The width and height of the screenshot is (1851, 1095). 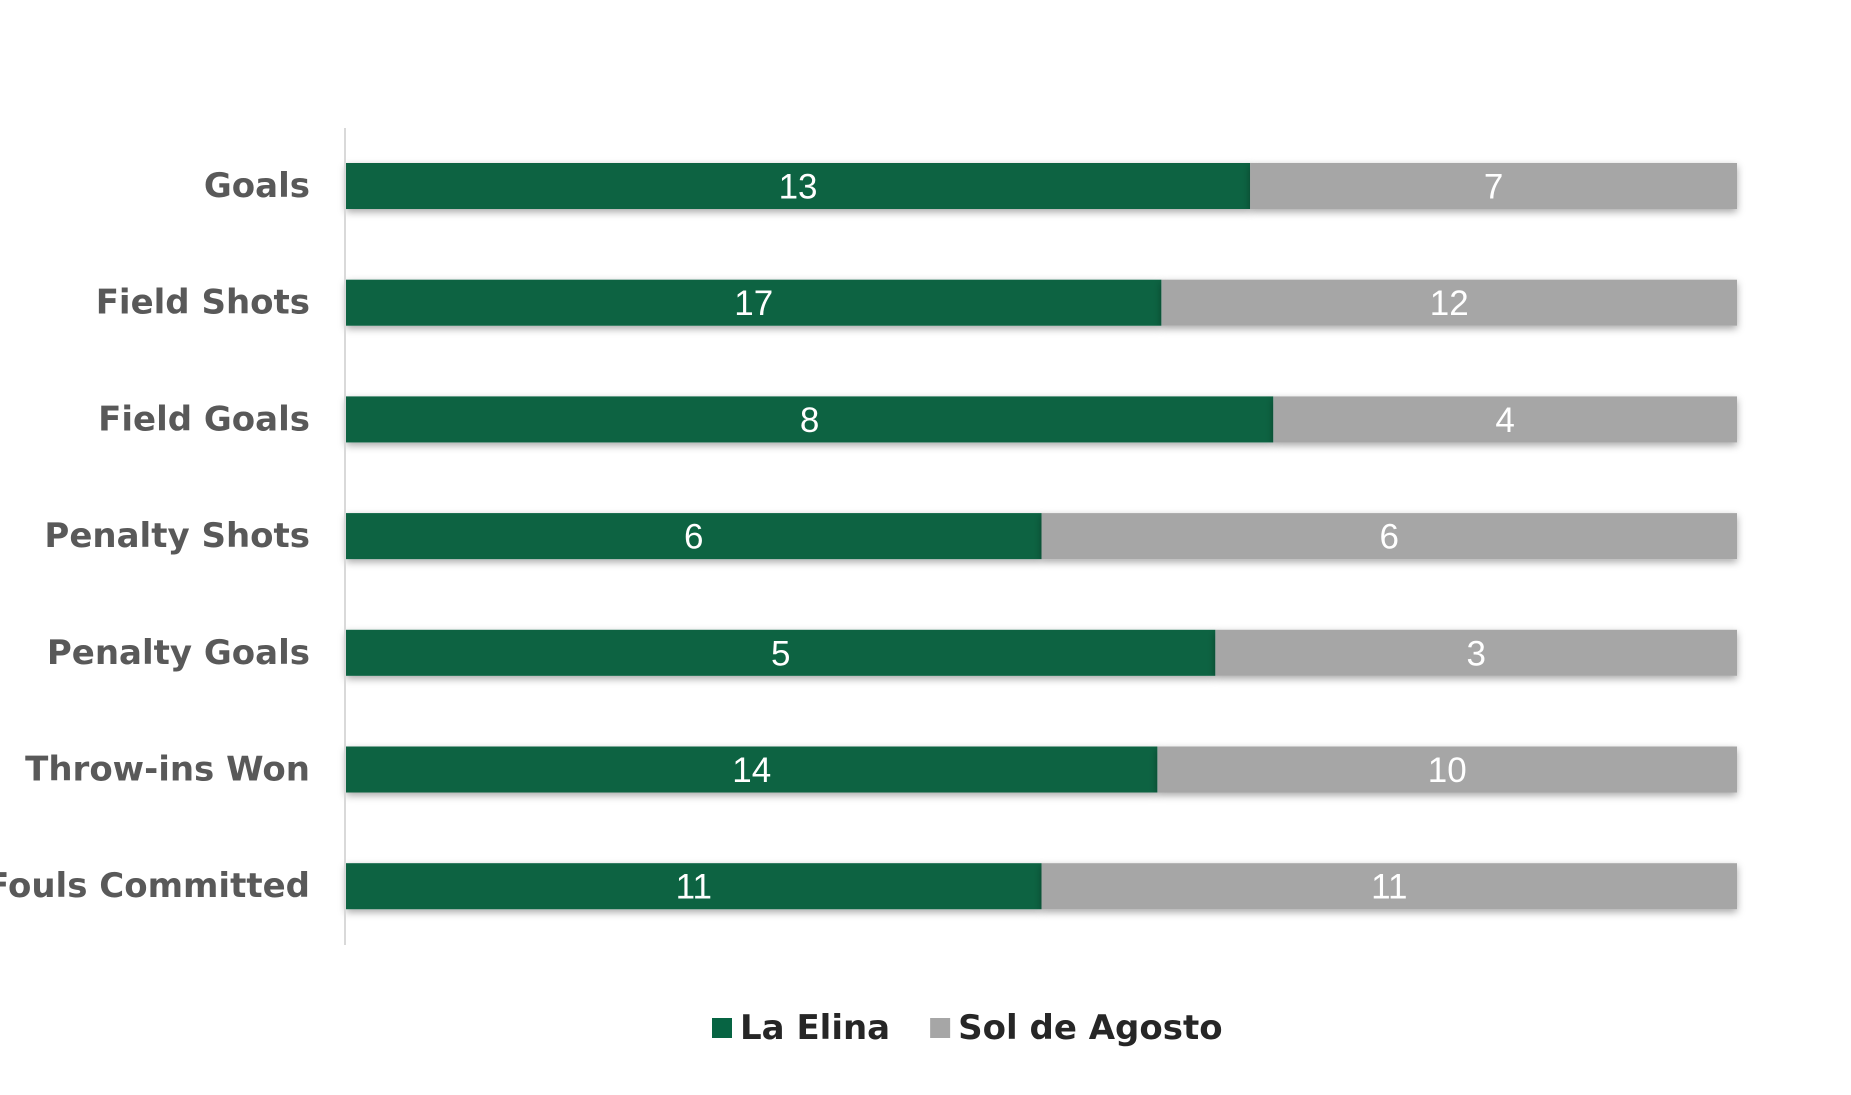 I want to click on data-label-sol-de-agosto-field-goals: 4, so click(x=1504, y=420).